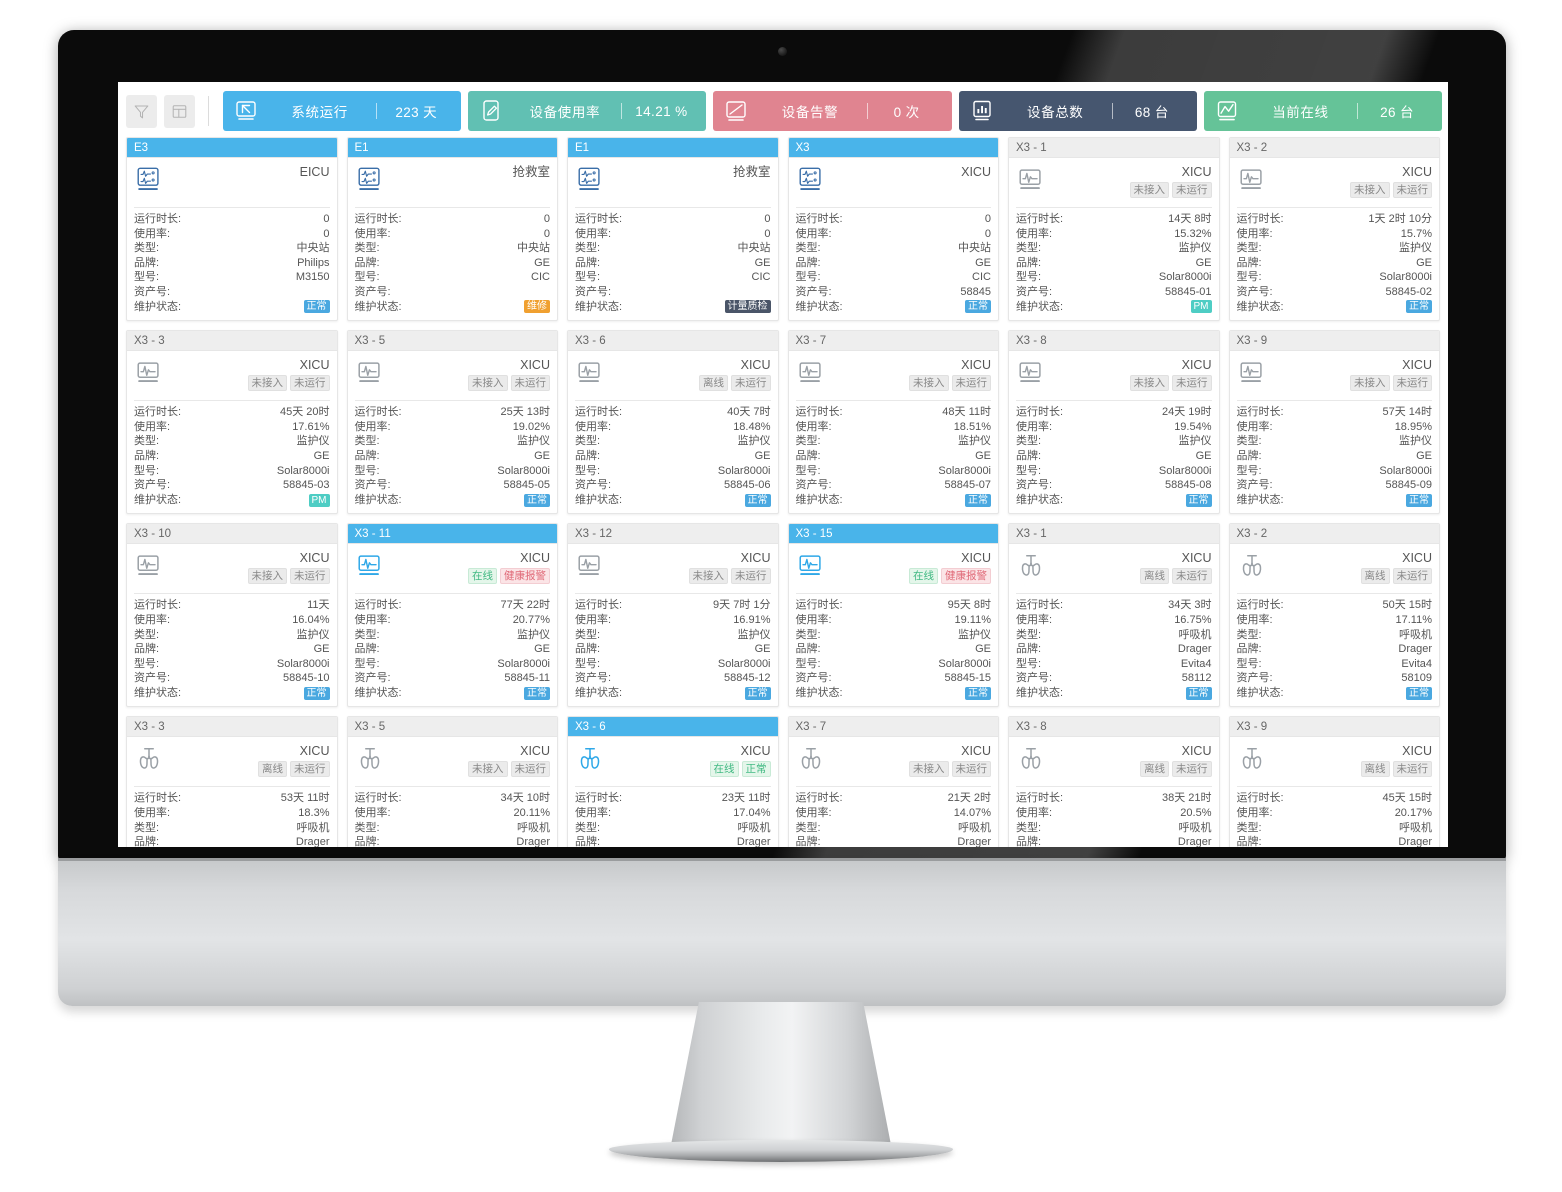  I want to click on runtime-row-value: 9天 7时 1分, so click(742, 605).